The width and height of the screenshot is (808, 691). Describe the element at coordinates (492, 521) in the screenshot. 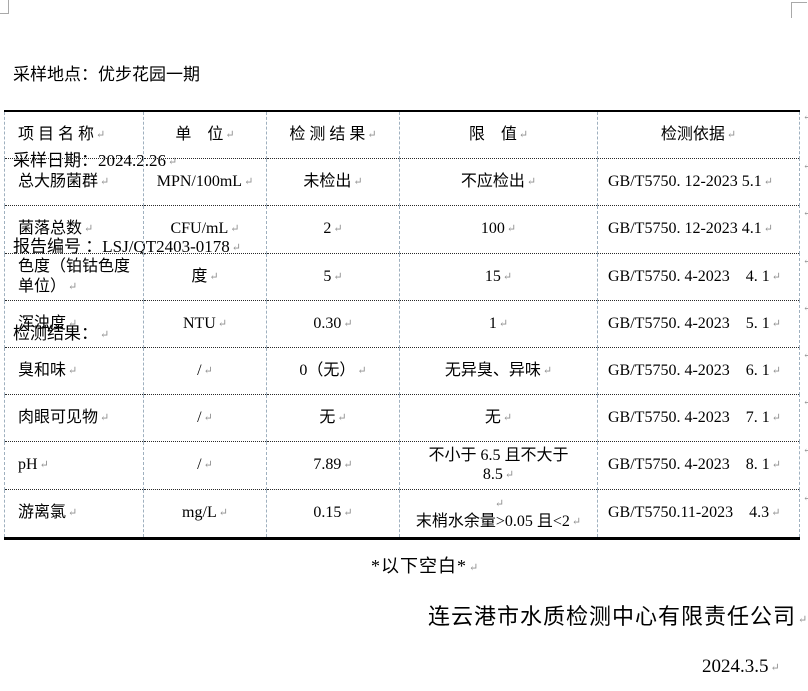

I see `cell-text: 末梢水余量>0.05 且<2` at that location.